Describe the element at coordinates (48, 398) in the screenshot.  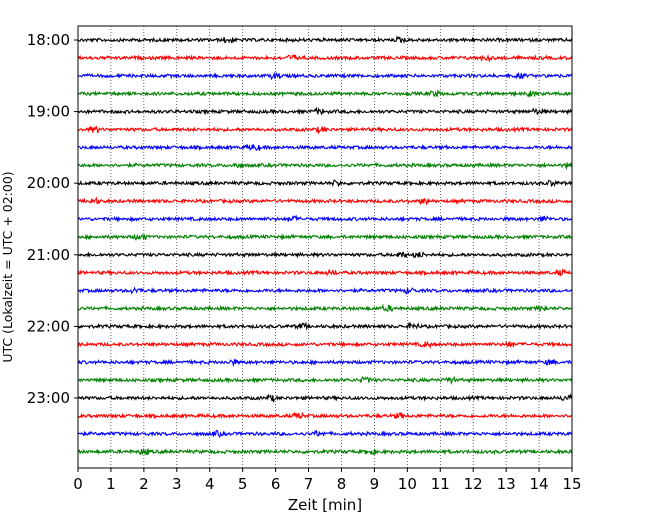
I see `y-tick-label: 23:00` at that location.